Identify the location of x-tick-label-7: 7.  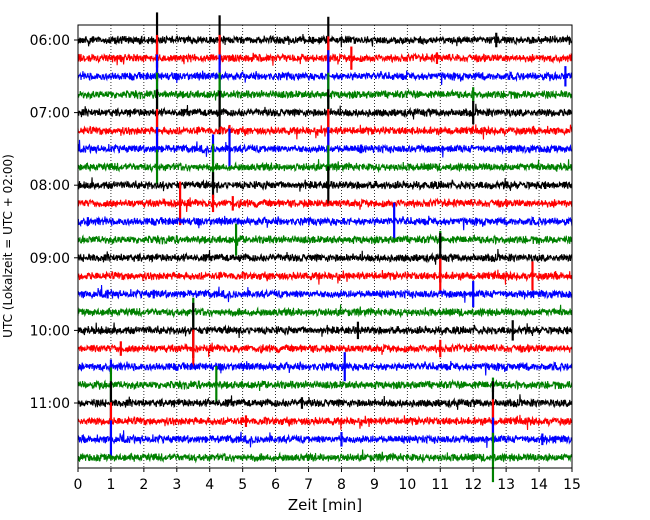
(308, 485).